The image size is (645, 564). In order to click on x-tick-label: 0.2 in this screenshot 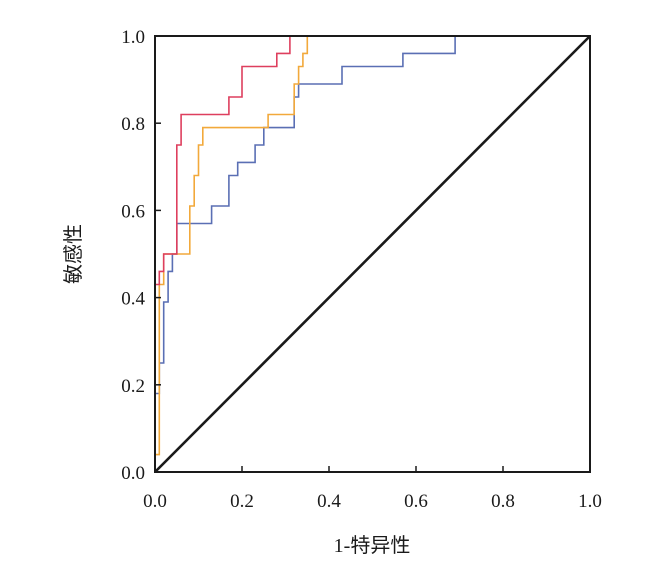, I will do `click(242, 501)`.